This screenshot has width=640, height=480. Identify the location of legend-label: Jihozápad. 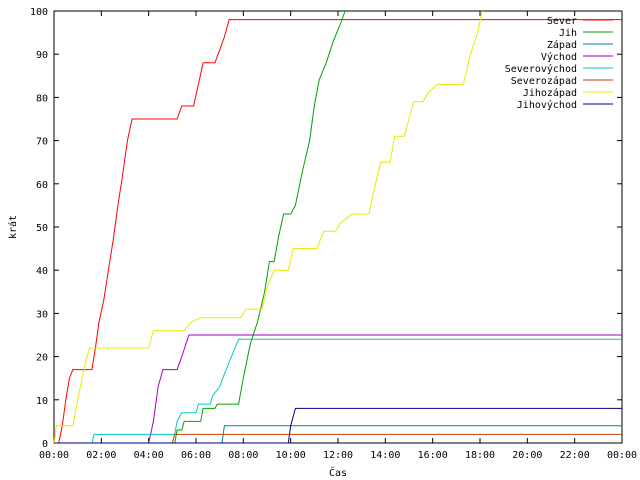
(550, 93).